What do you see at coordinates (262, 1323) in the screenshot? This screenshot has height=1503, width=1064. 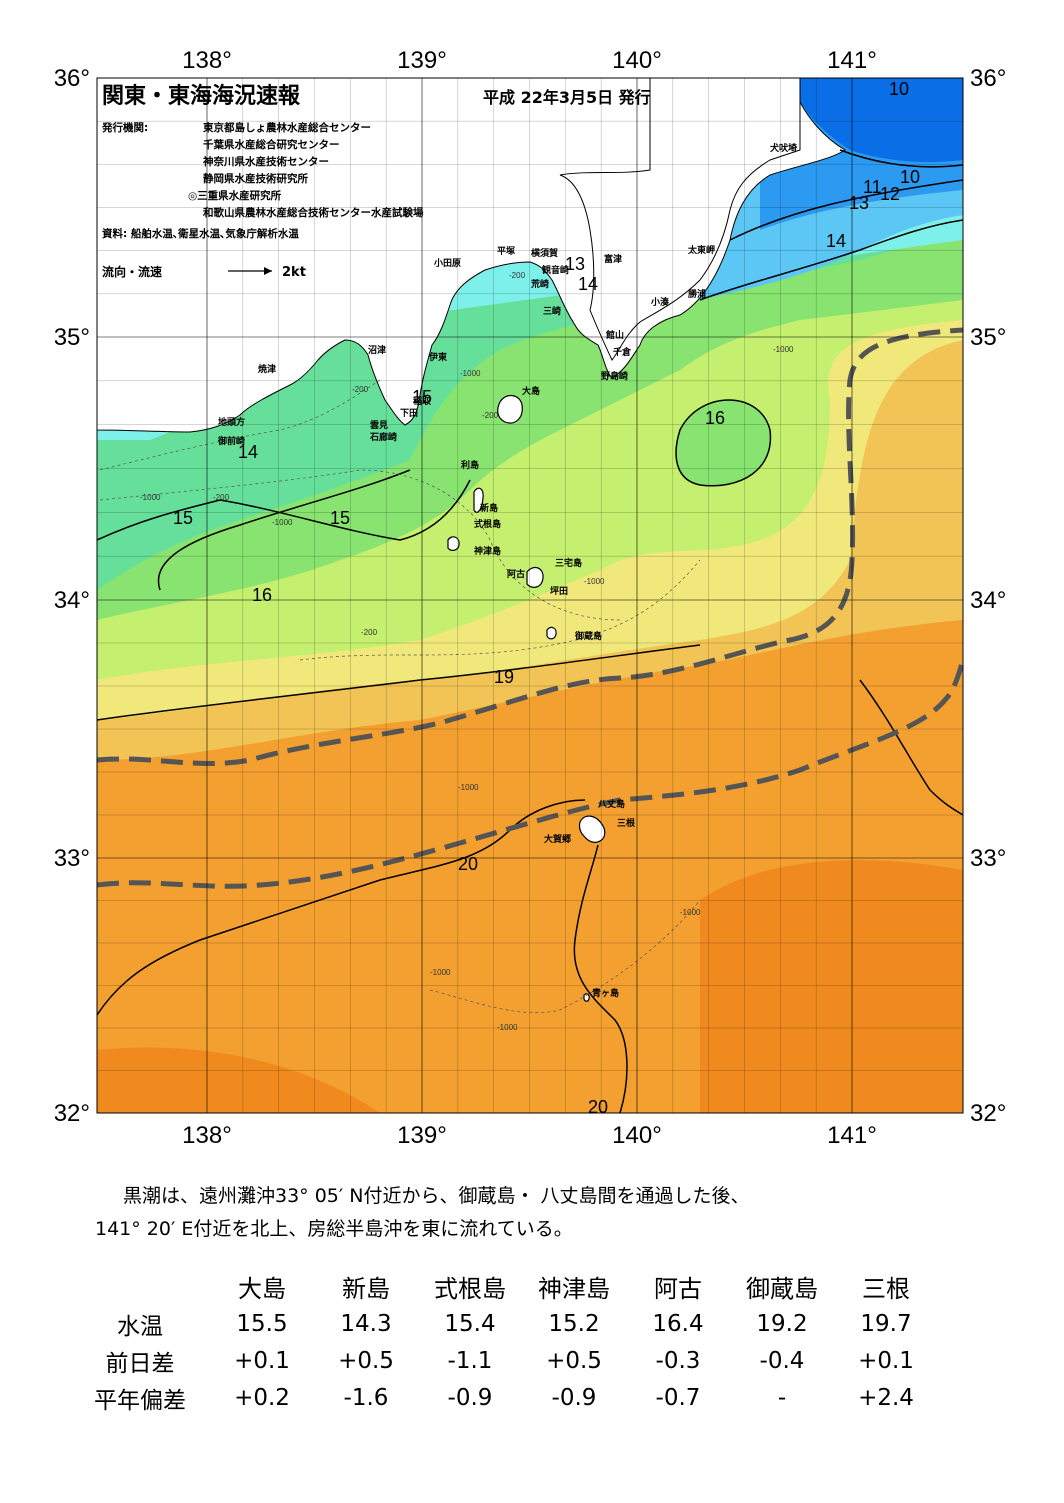 I see `table-cell: 15.5` at bounding box center [262, 1323].